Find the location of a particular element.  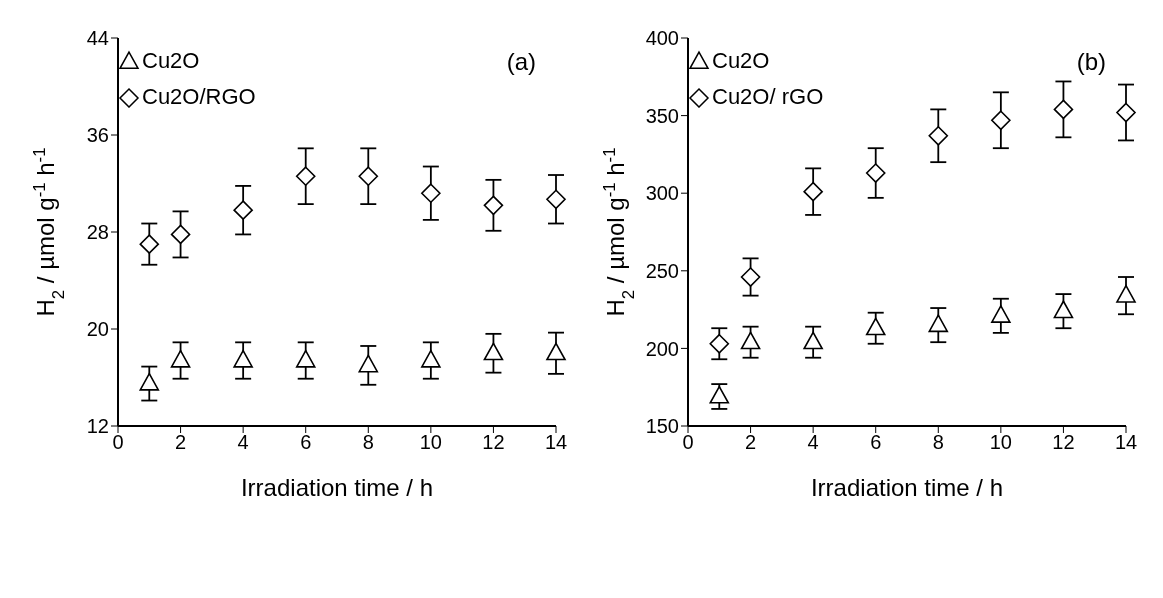

y-tick-label: 28 is located at coordinates (97, 232).